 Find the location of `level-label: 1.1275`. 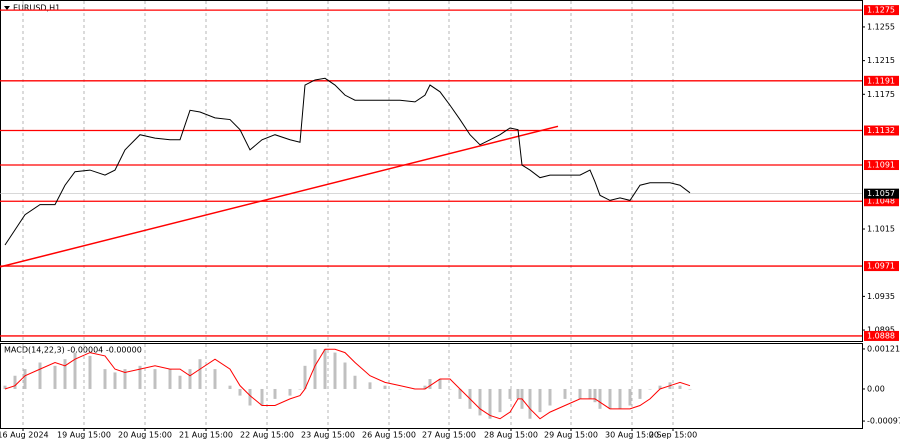

level-label: 1.1275 is located at coordinates (881, 10).